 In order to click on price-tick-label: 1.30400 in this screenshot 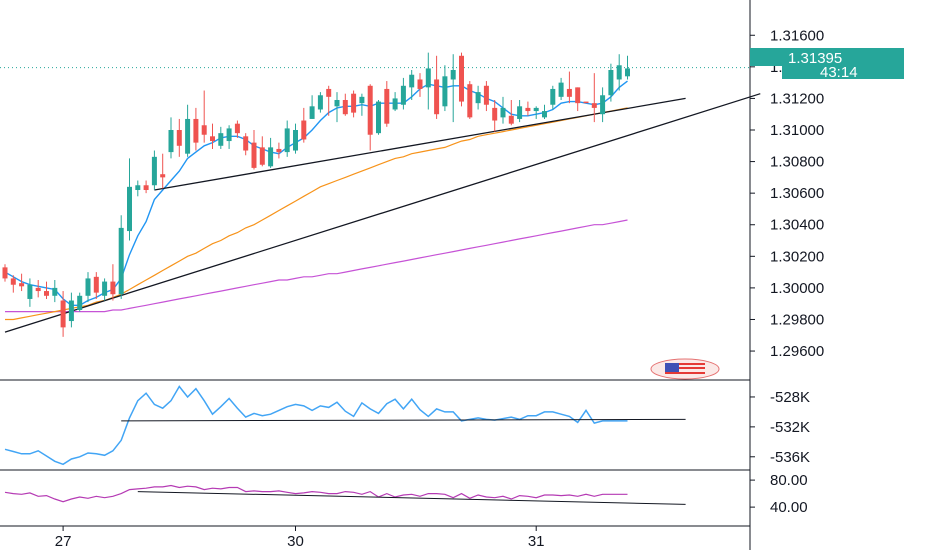, I will do `click(797, 225)`.